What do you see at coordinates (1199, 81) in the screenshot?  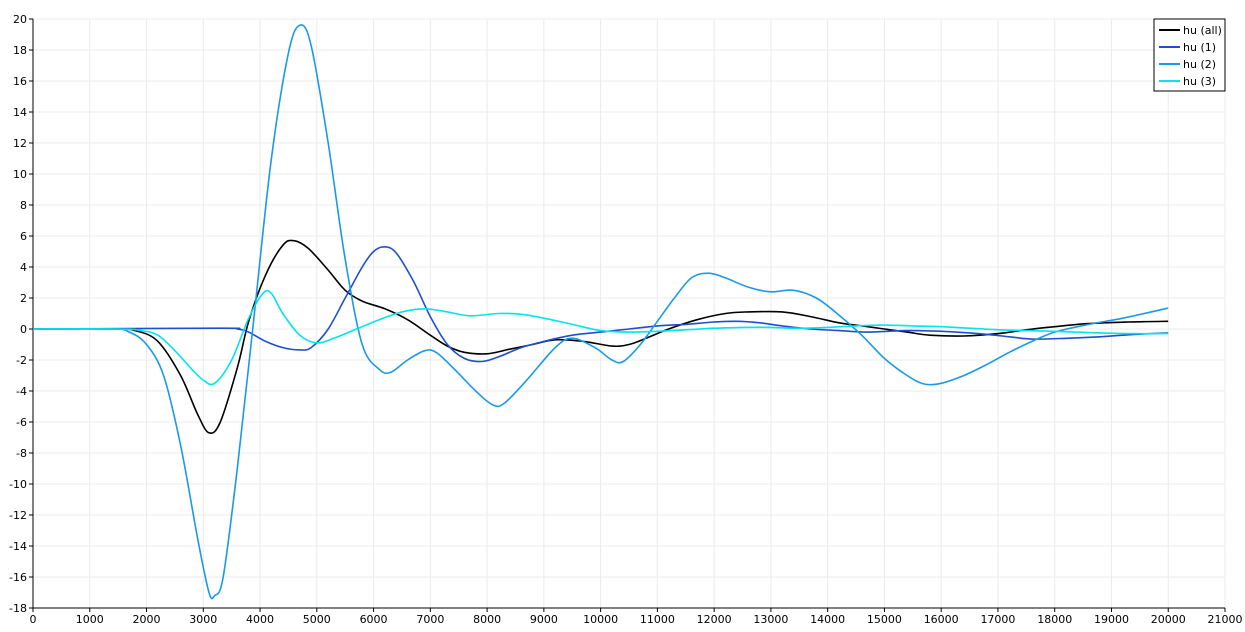 I see `legend-label: hu (3)` at bounding box center [1199, 81].